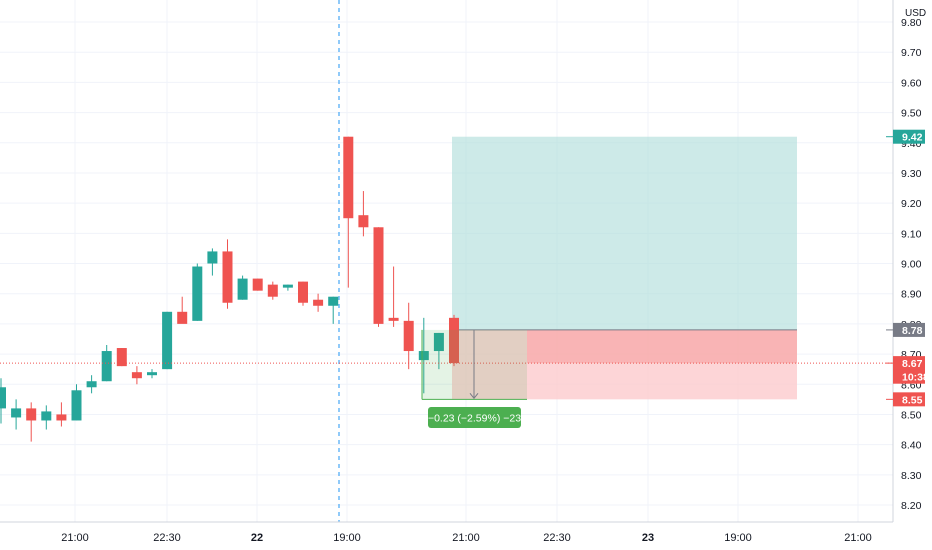  I want to click on price-tag-label: 10:38, so click(915, 378).